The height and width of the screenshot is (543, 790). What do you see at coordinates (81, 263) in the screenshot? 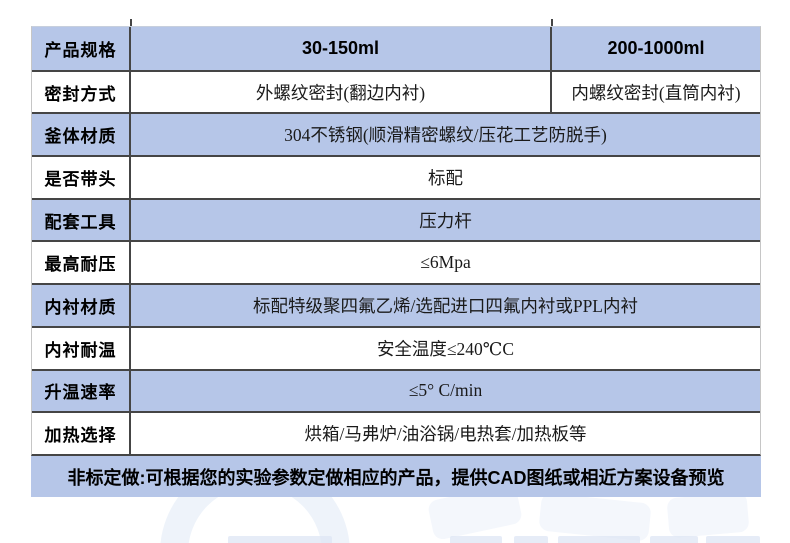
I see `row-label: 最高耐压` at bounding box center [81, 263].